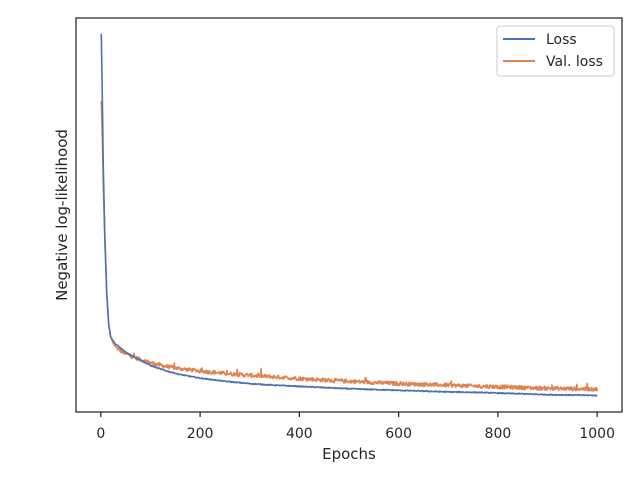 The image size is (640, 480). What do you see at coordinates (597, 434) in the screenshot?
I see `x-tick-label: 1000` at bounding box center [597, 434].